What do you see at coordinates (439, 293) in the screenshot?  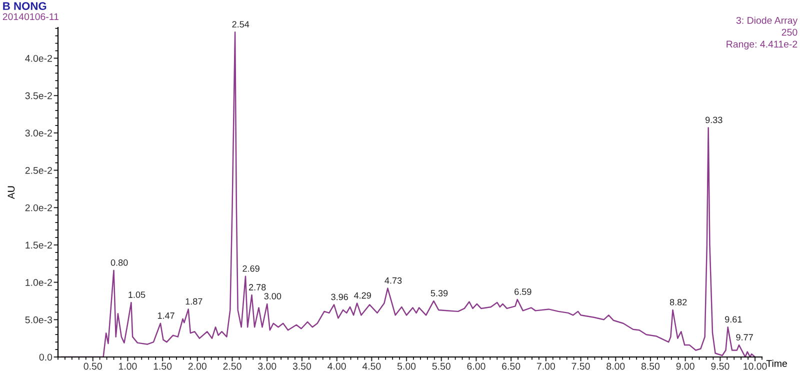 I see `annotation: 5.39` at bounding box center [439, 293].